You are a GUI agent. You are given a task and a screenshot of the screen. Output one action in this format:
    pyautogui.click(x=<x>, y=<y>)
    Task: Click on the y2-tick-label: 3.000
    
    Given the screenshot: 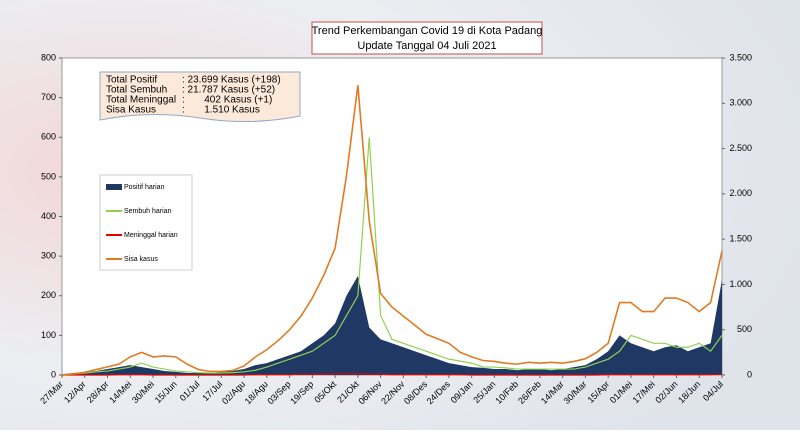 What is the action you would take?
    pyautogui.click(x=740, y=103)
    